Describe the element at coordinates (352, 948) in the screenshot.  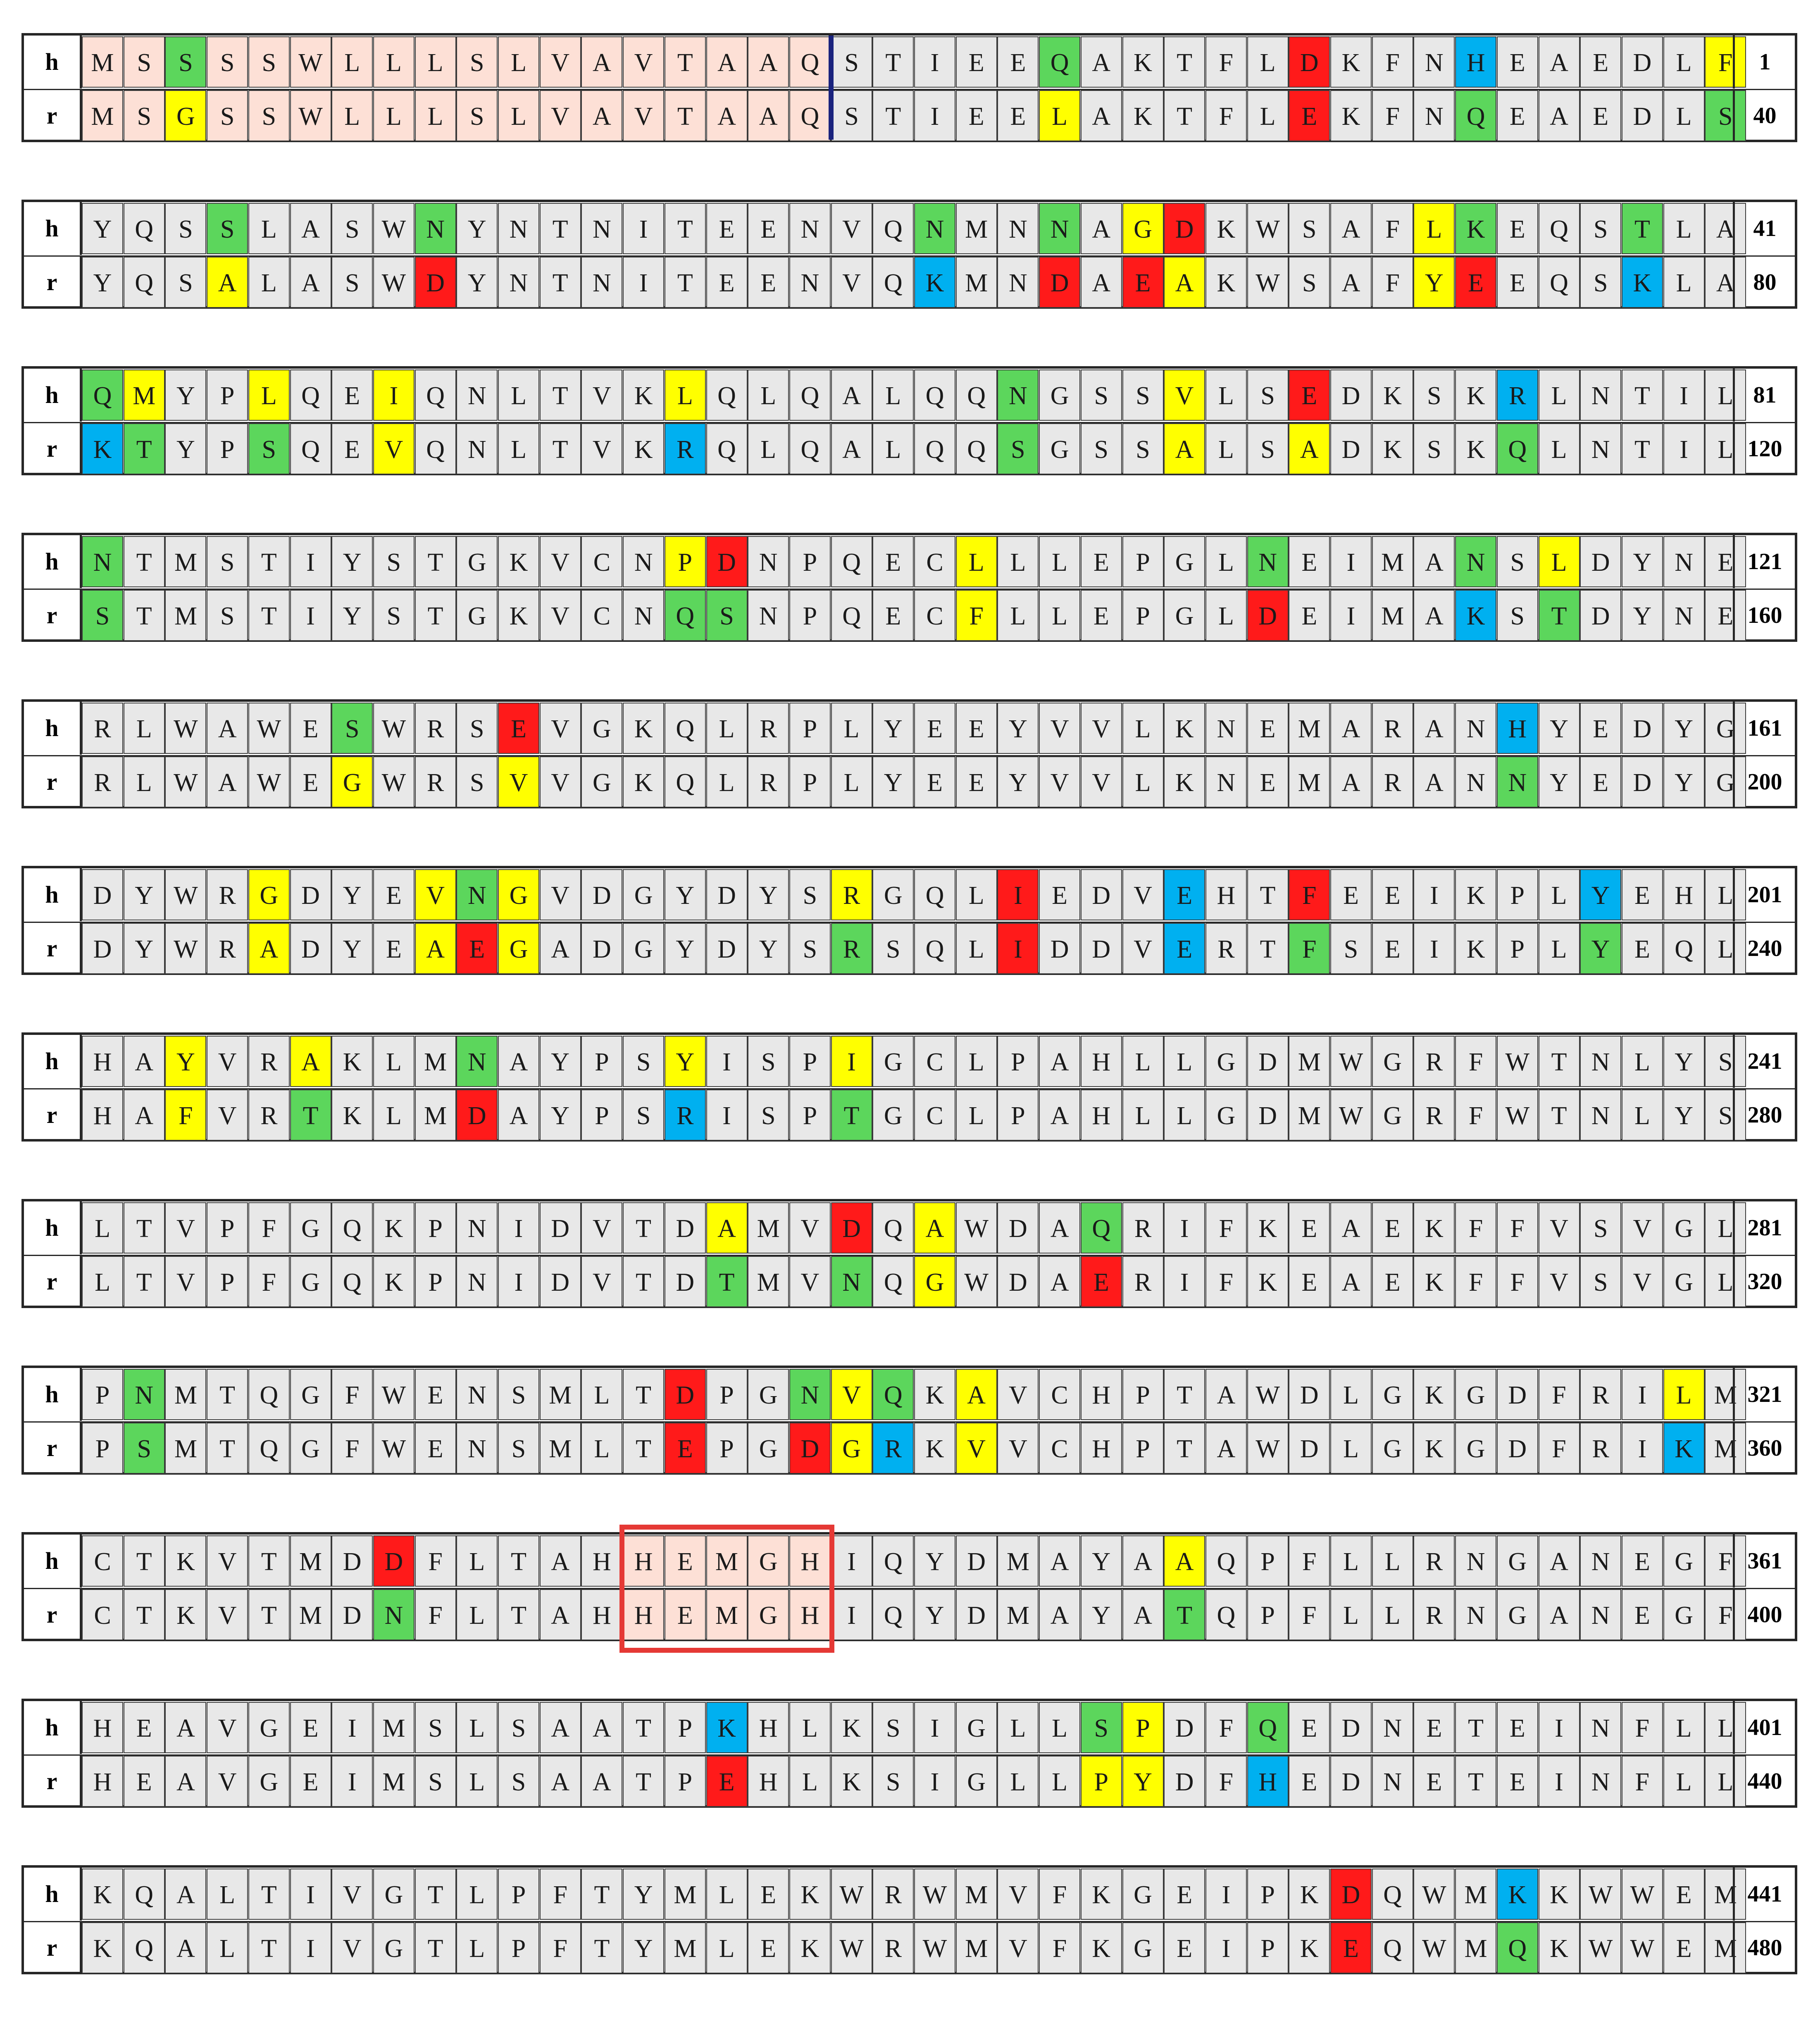
I see `residue-cell: Y` at that location.